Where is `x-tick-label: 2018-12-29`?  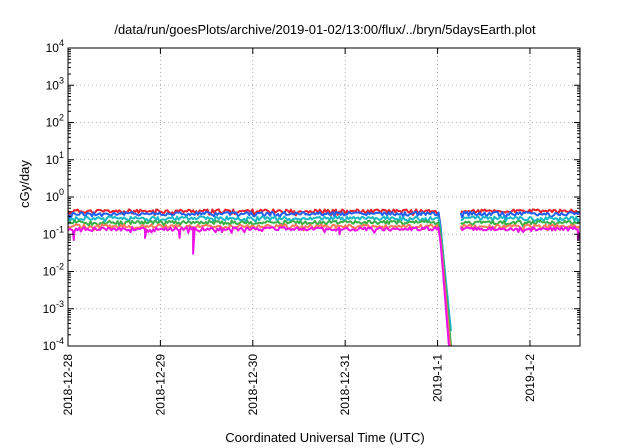 x-tick-label: 2018-12-29 is located at coordinates (160, 385).